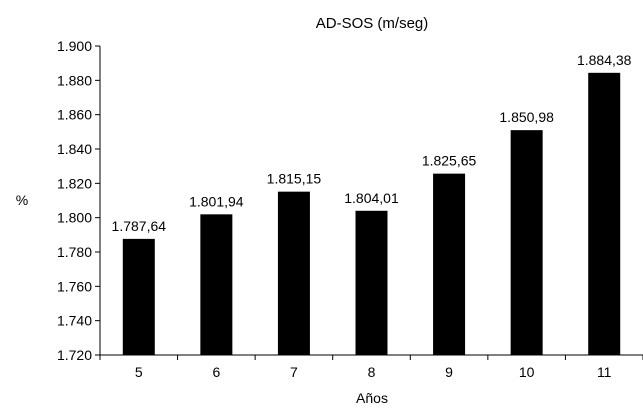  What do you see at coordinates (372, 398) in the screenshot?
I see `x-axis-title: Años` at bounding box center [372, 398].